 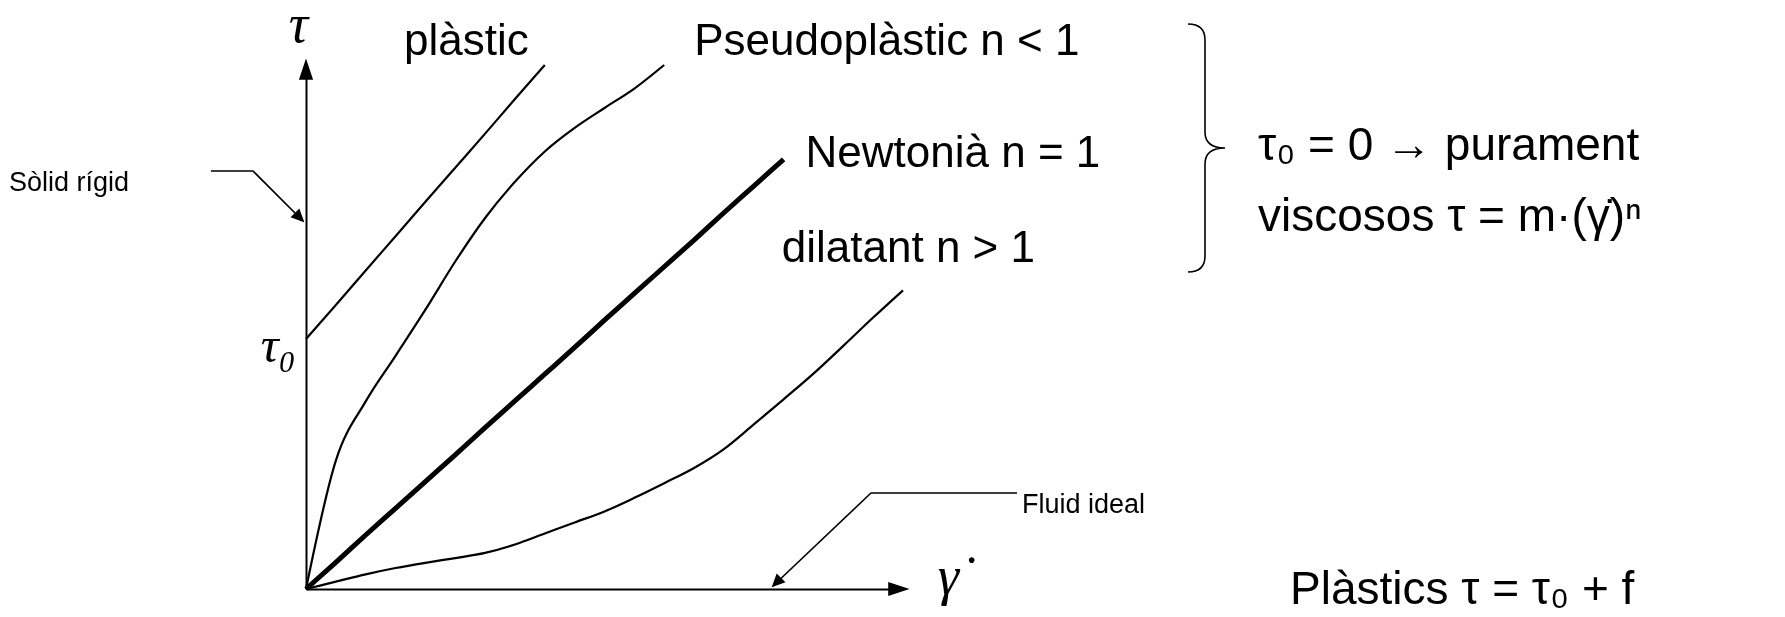 What do you see at coordinates (953, 152) in the screenshot?
I see `series-label: Newtonià n = 1` at bounding box center [953, 152].